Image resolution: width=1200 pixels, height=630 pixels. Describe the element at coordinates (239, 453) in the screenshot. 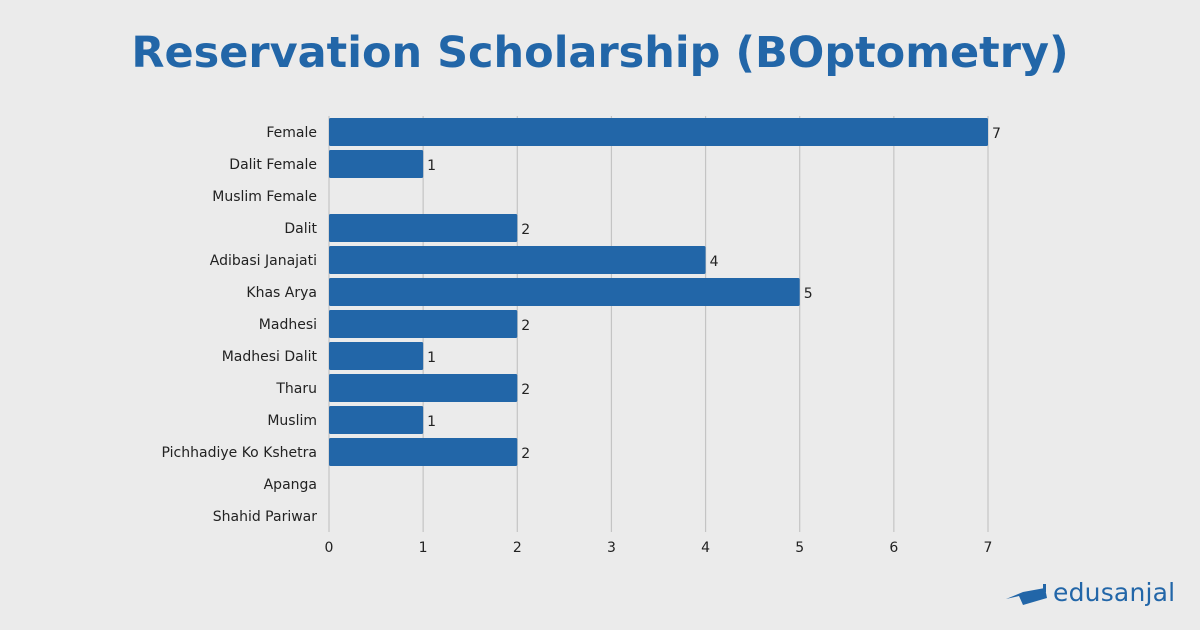

I see `category-label: Pichhadiye Ko Kshetra` at that location.